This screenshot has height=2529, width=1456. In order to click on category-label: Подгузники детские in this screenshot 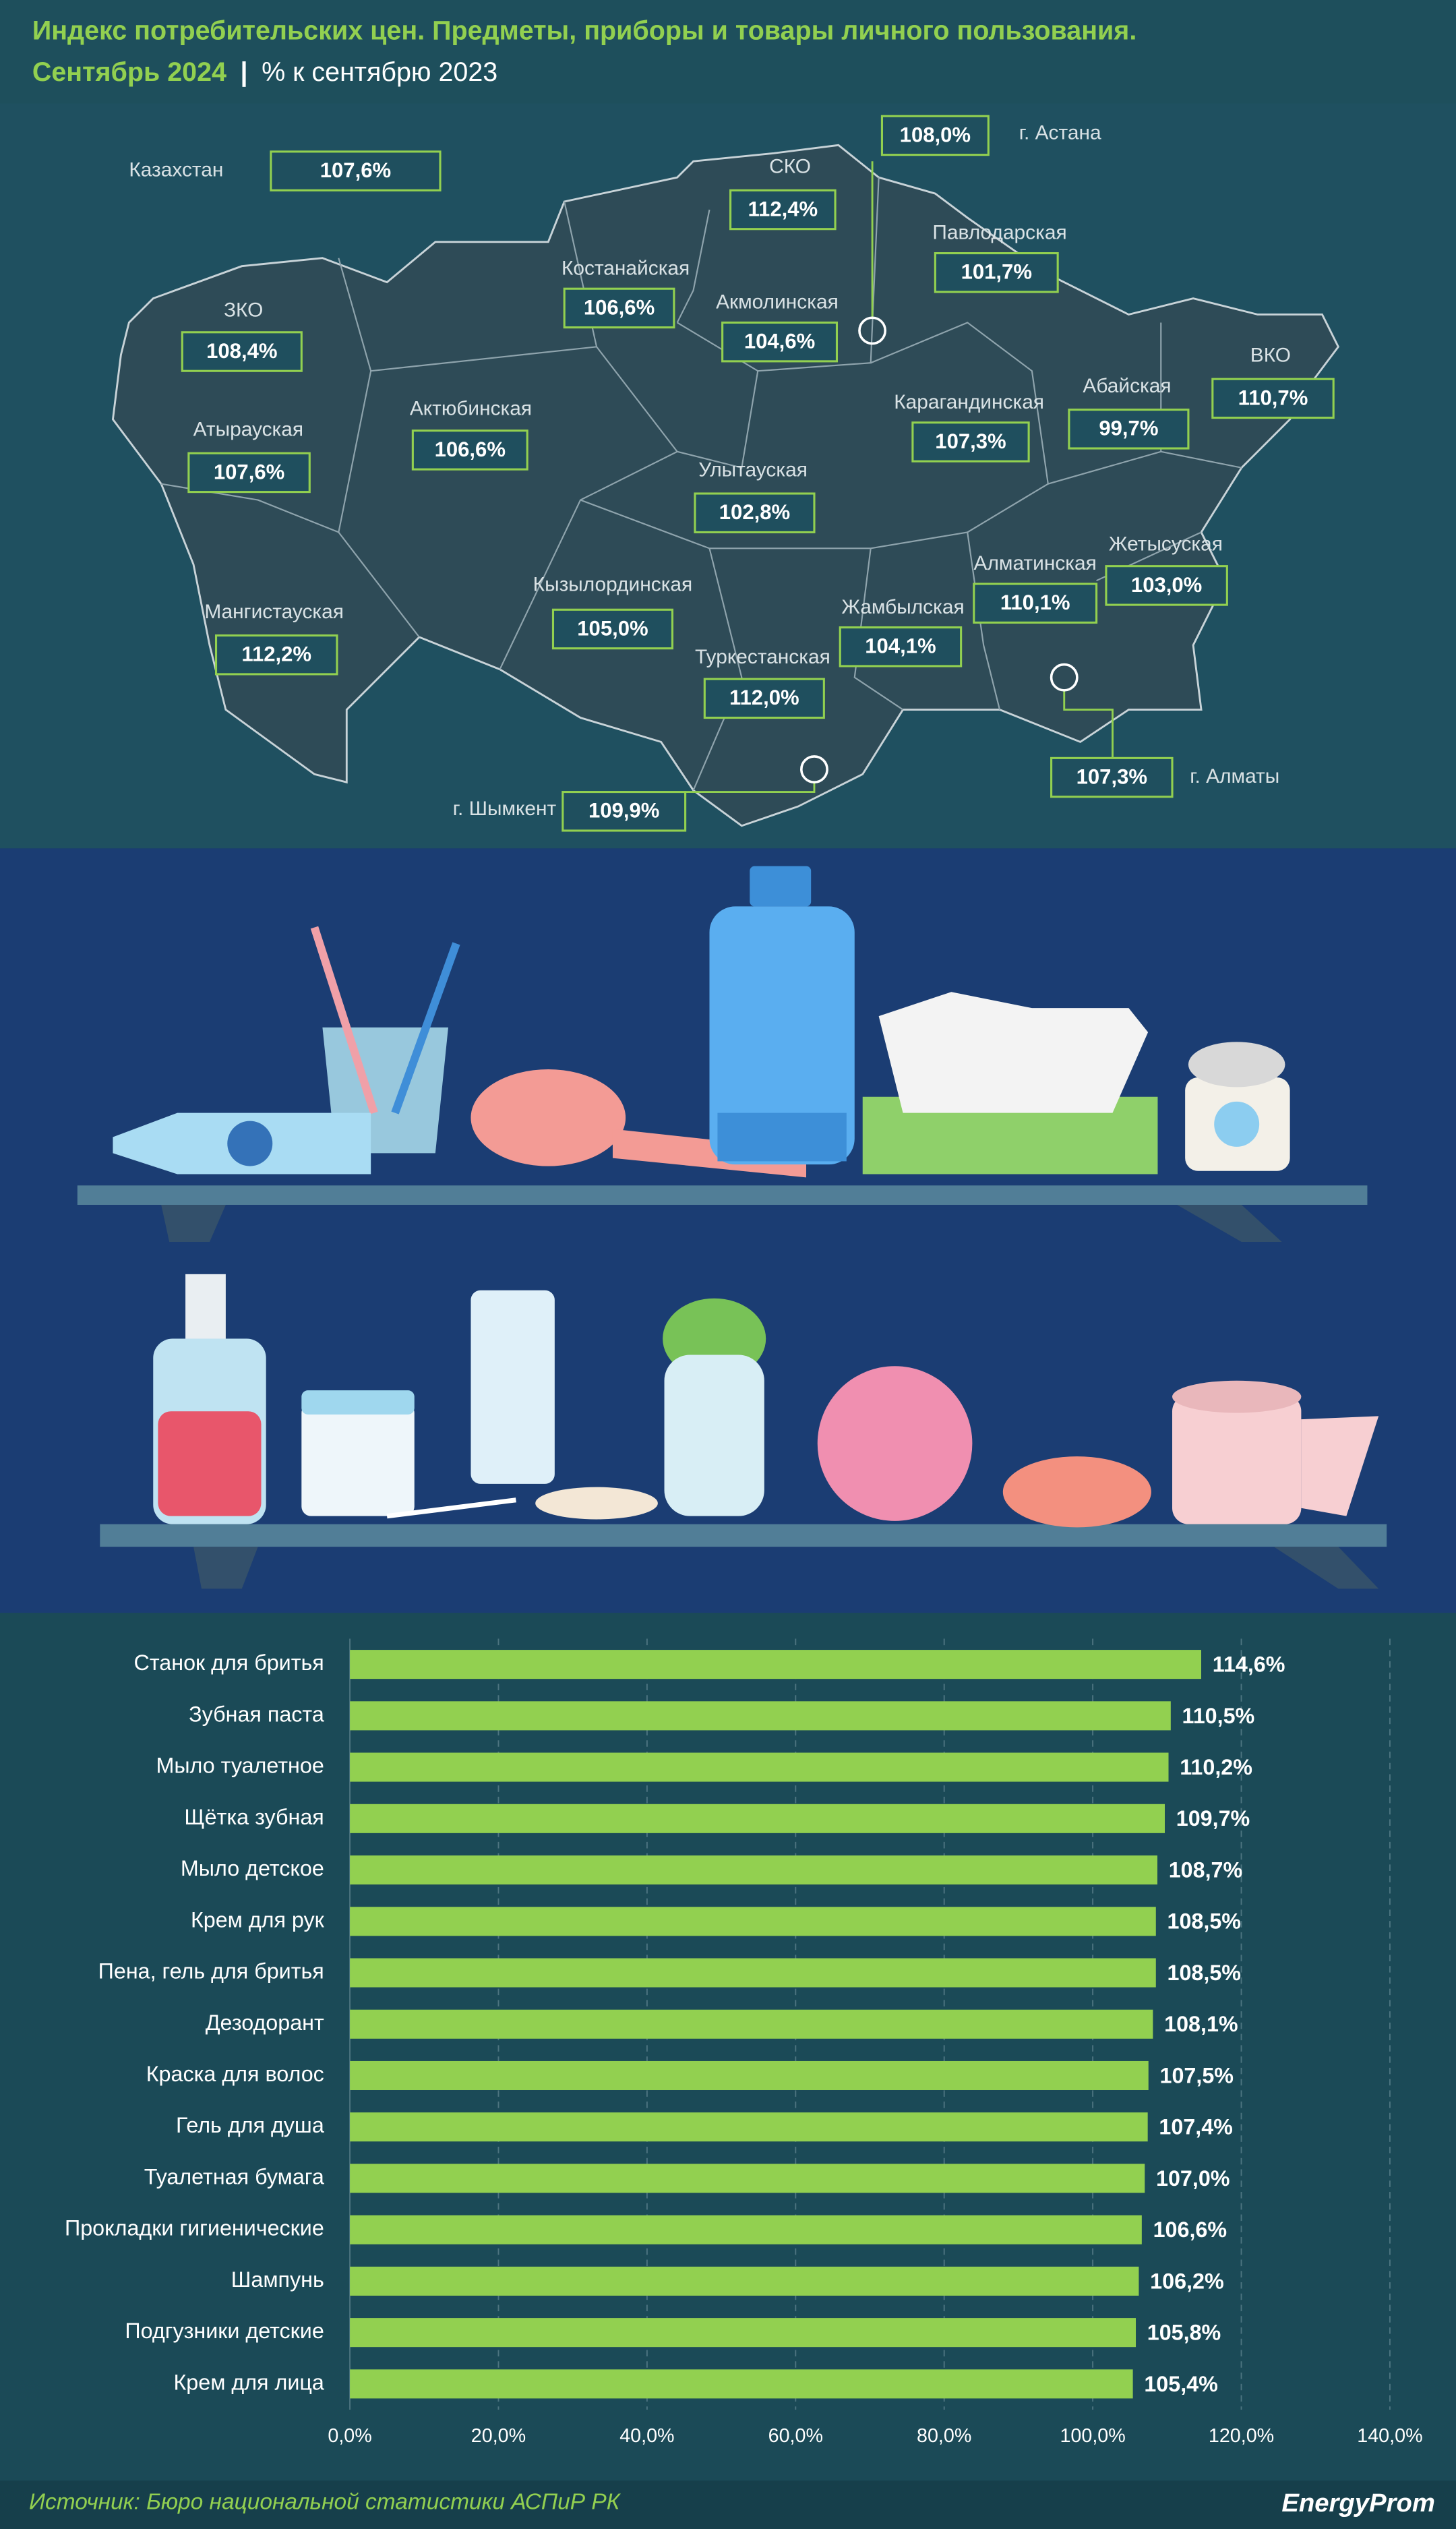, I will do `click(224, 2331)`.